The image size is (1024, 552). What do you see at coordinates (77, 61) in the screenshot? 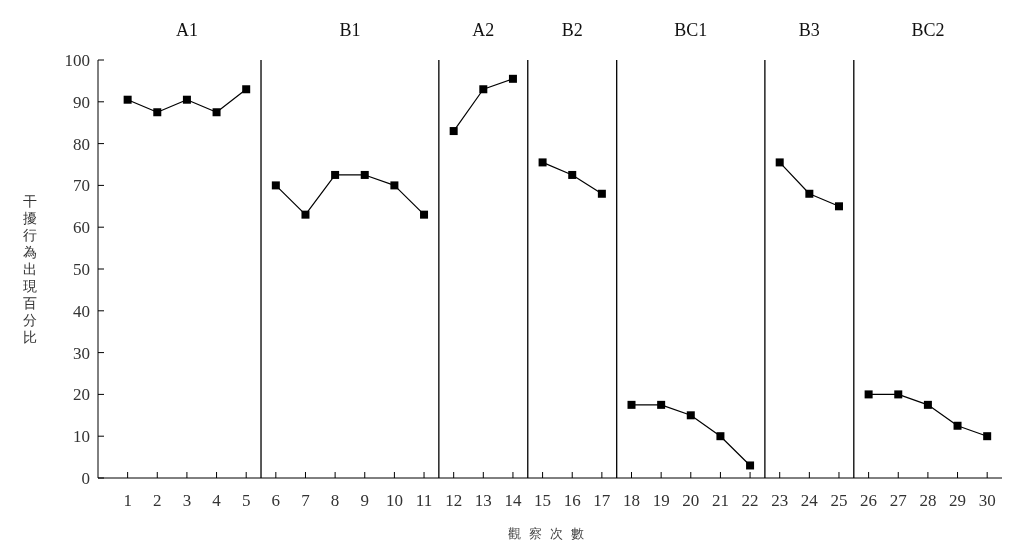
I see `y-tick-label: 100` at bounding box center [77, 61].